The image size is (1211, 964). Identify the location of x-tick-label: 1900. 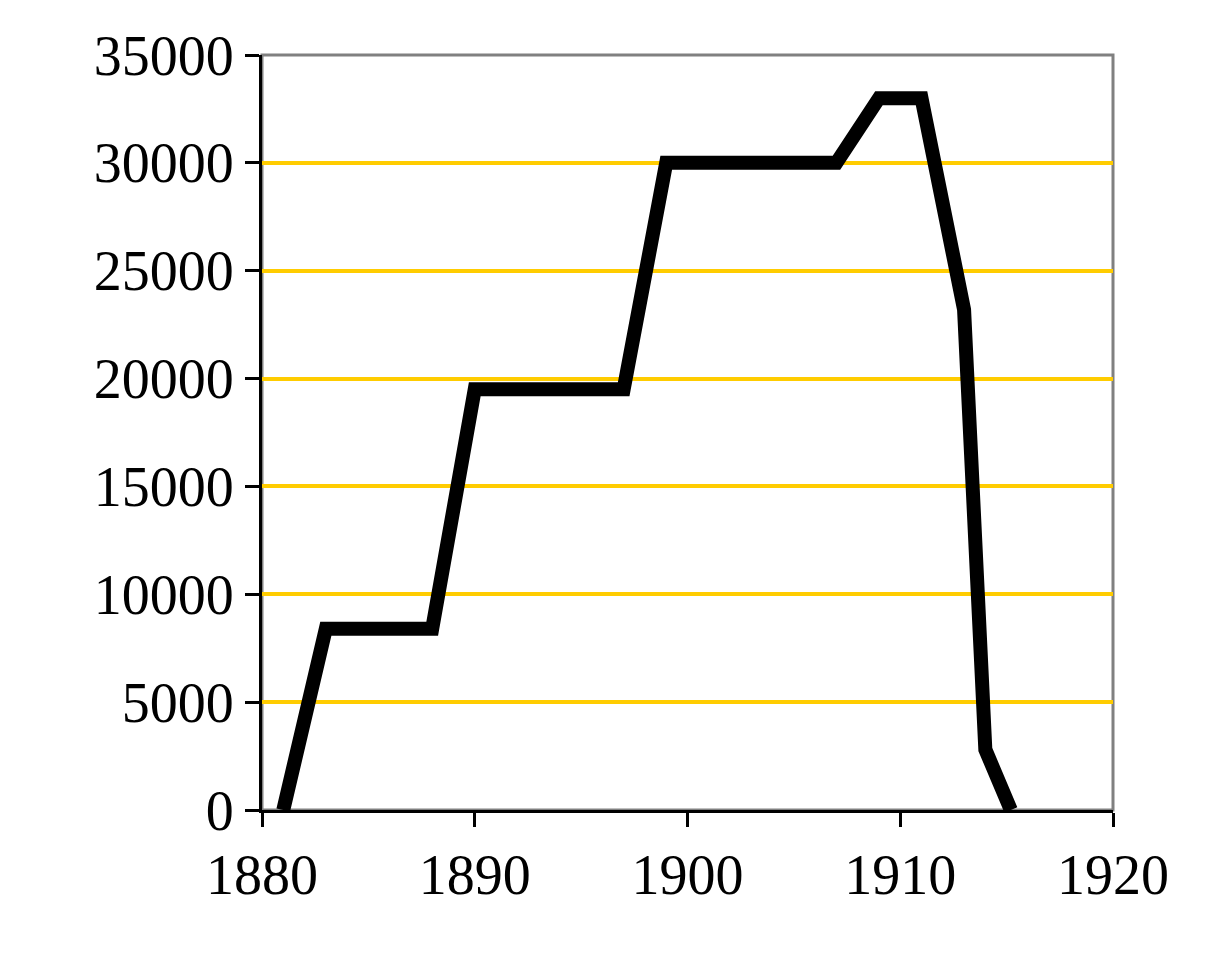
(687, 875).